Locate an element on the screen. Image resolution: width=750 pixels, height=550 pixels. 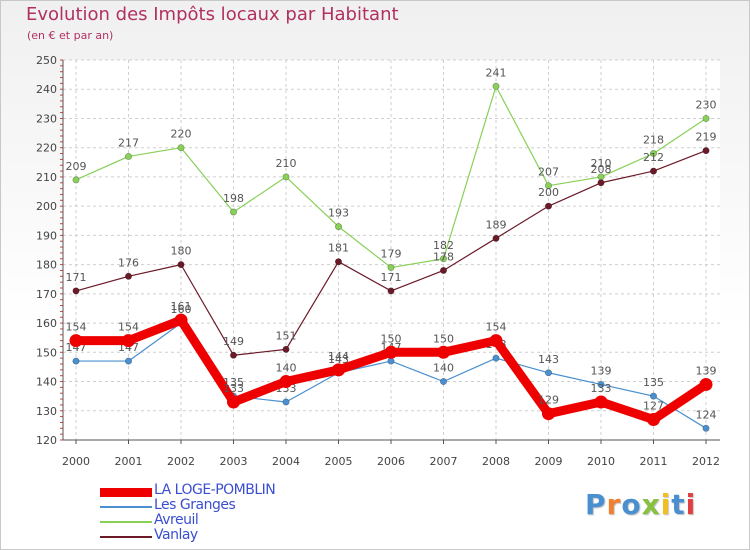
legend-label: Les Granges is located at coordinates (195, 505).